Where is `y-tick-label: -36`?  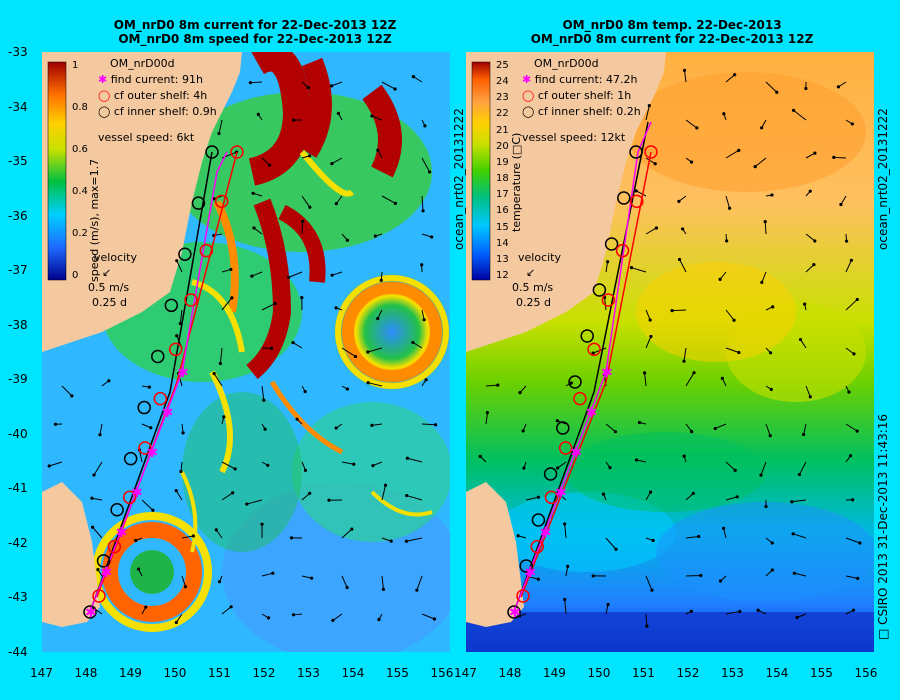
y-tick-label: -36 is located at coordinates (18, 215).